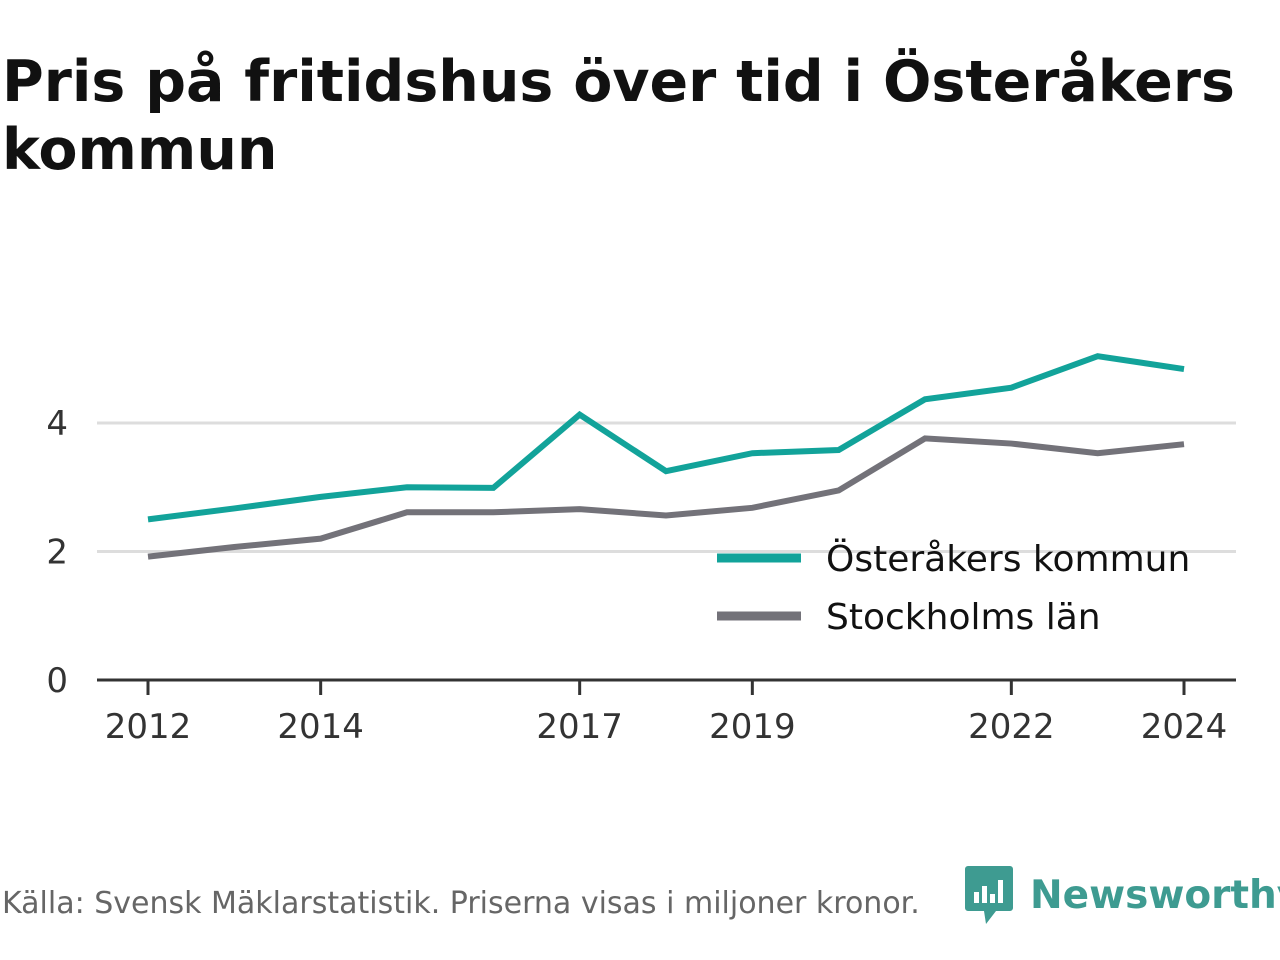  What do you see at coordinates (57, 424) in the screenshot?
I see `y-tick-label: 4` at bounding box center [57, 424].